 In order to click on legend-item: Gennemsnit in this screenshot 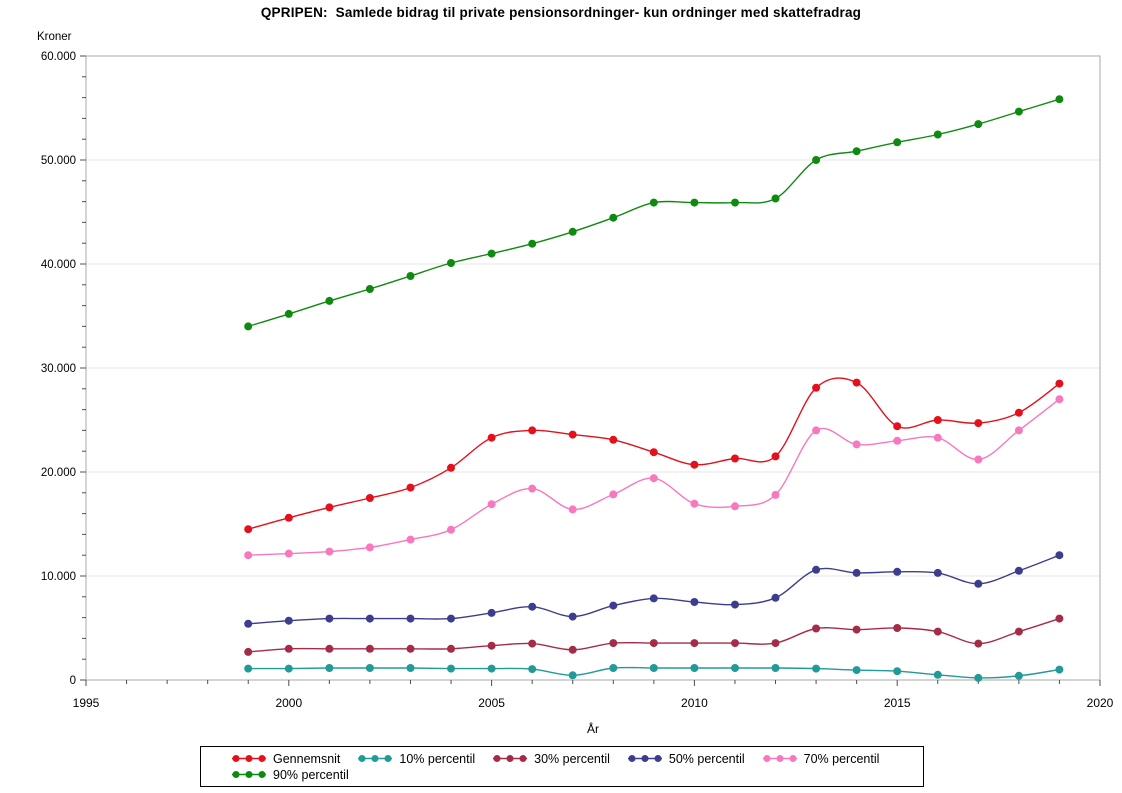, I will do `click(285, 758)`.